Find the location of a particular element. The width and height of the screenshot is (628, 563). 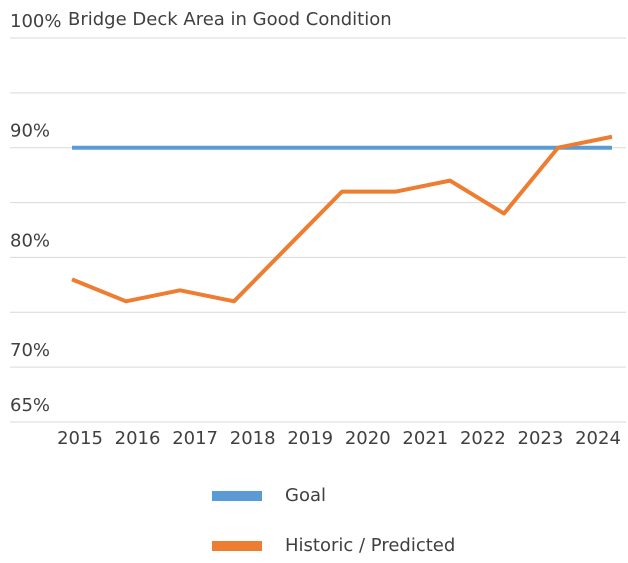

x-tick-label: 2021 is located at coordinates (425, 438).